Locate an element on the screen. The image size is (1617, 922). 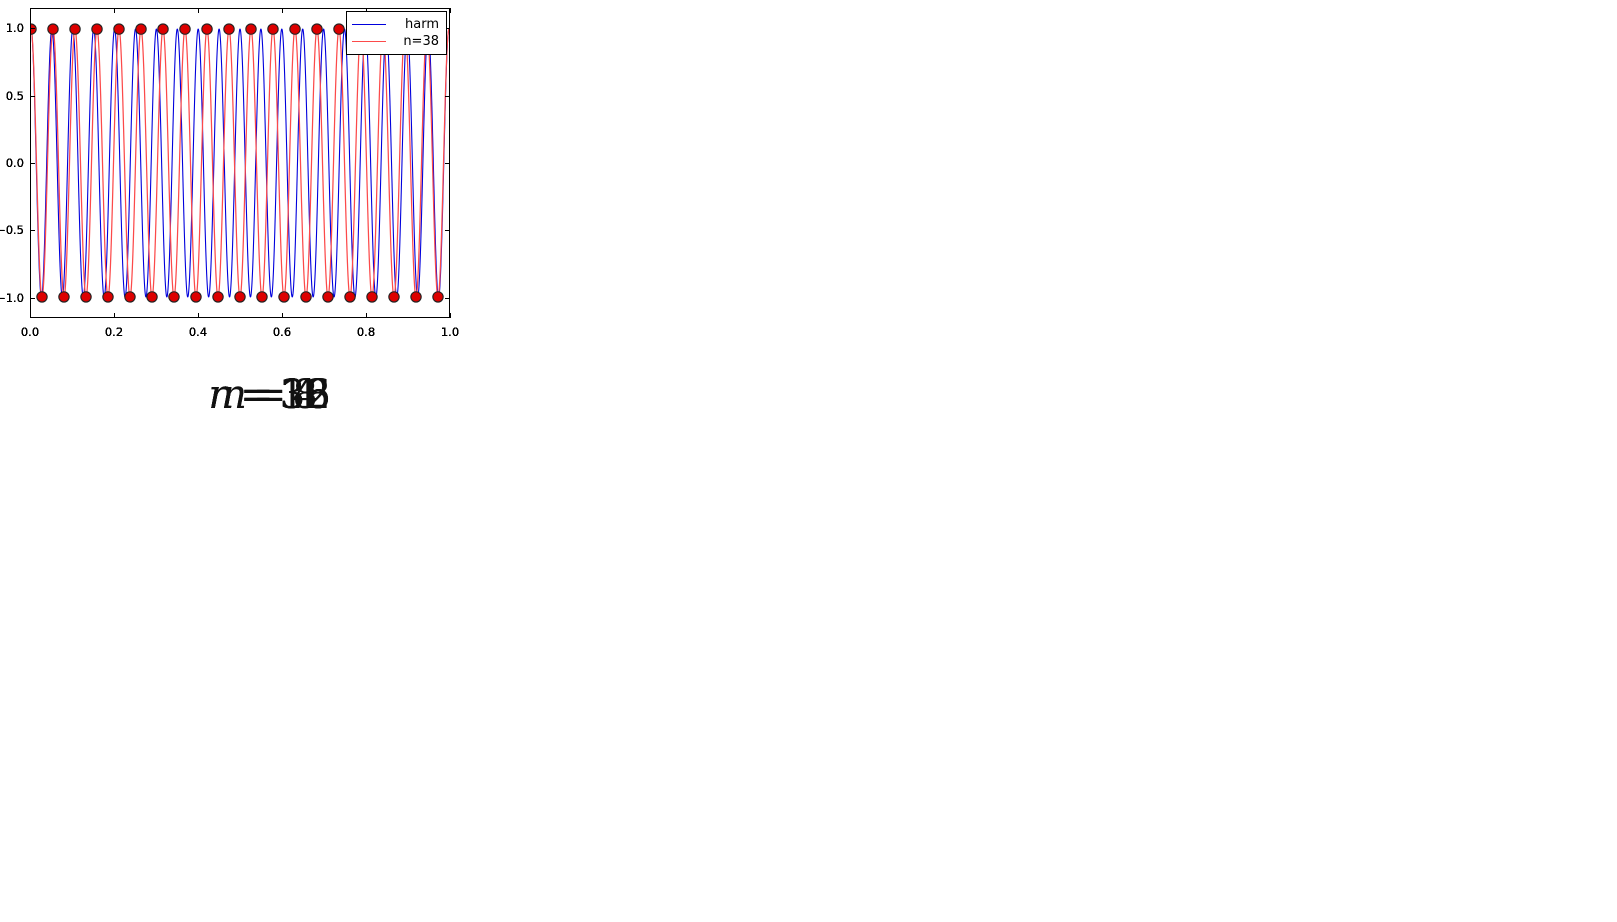
panel-caption: n = 16 is located at coordinates (269, 395).